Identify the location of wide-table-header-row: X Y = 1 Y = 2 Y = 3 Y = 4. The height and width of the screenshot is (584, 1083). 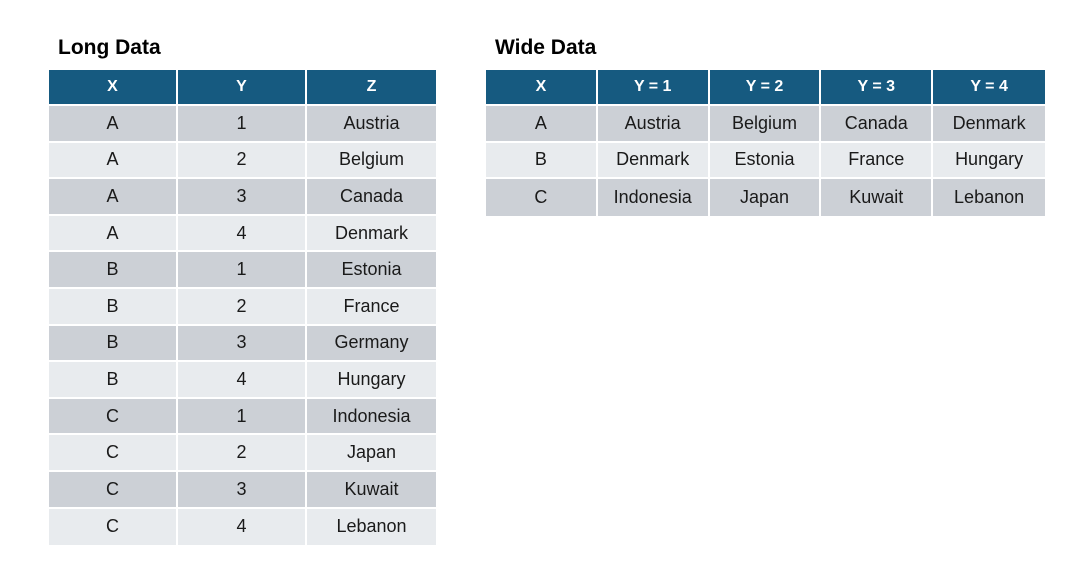
(765, 88).